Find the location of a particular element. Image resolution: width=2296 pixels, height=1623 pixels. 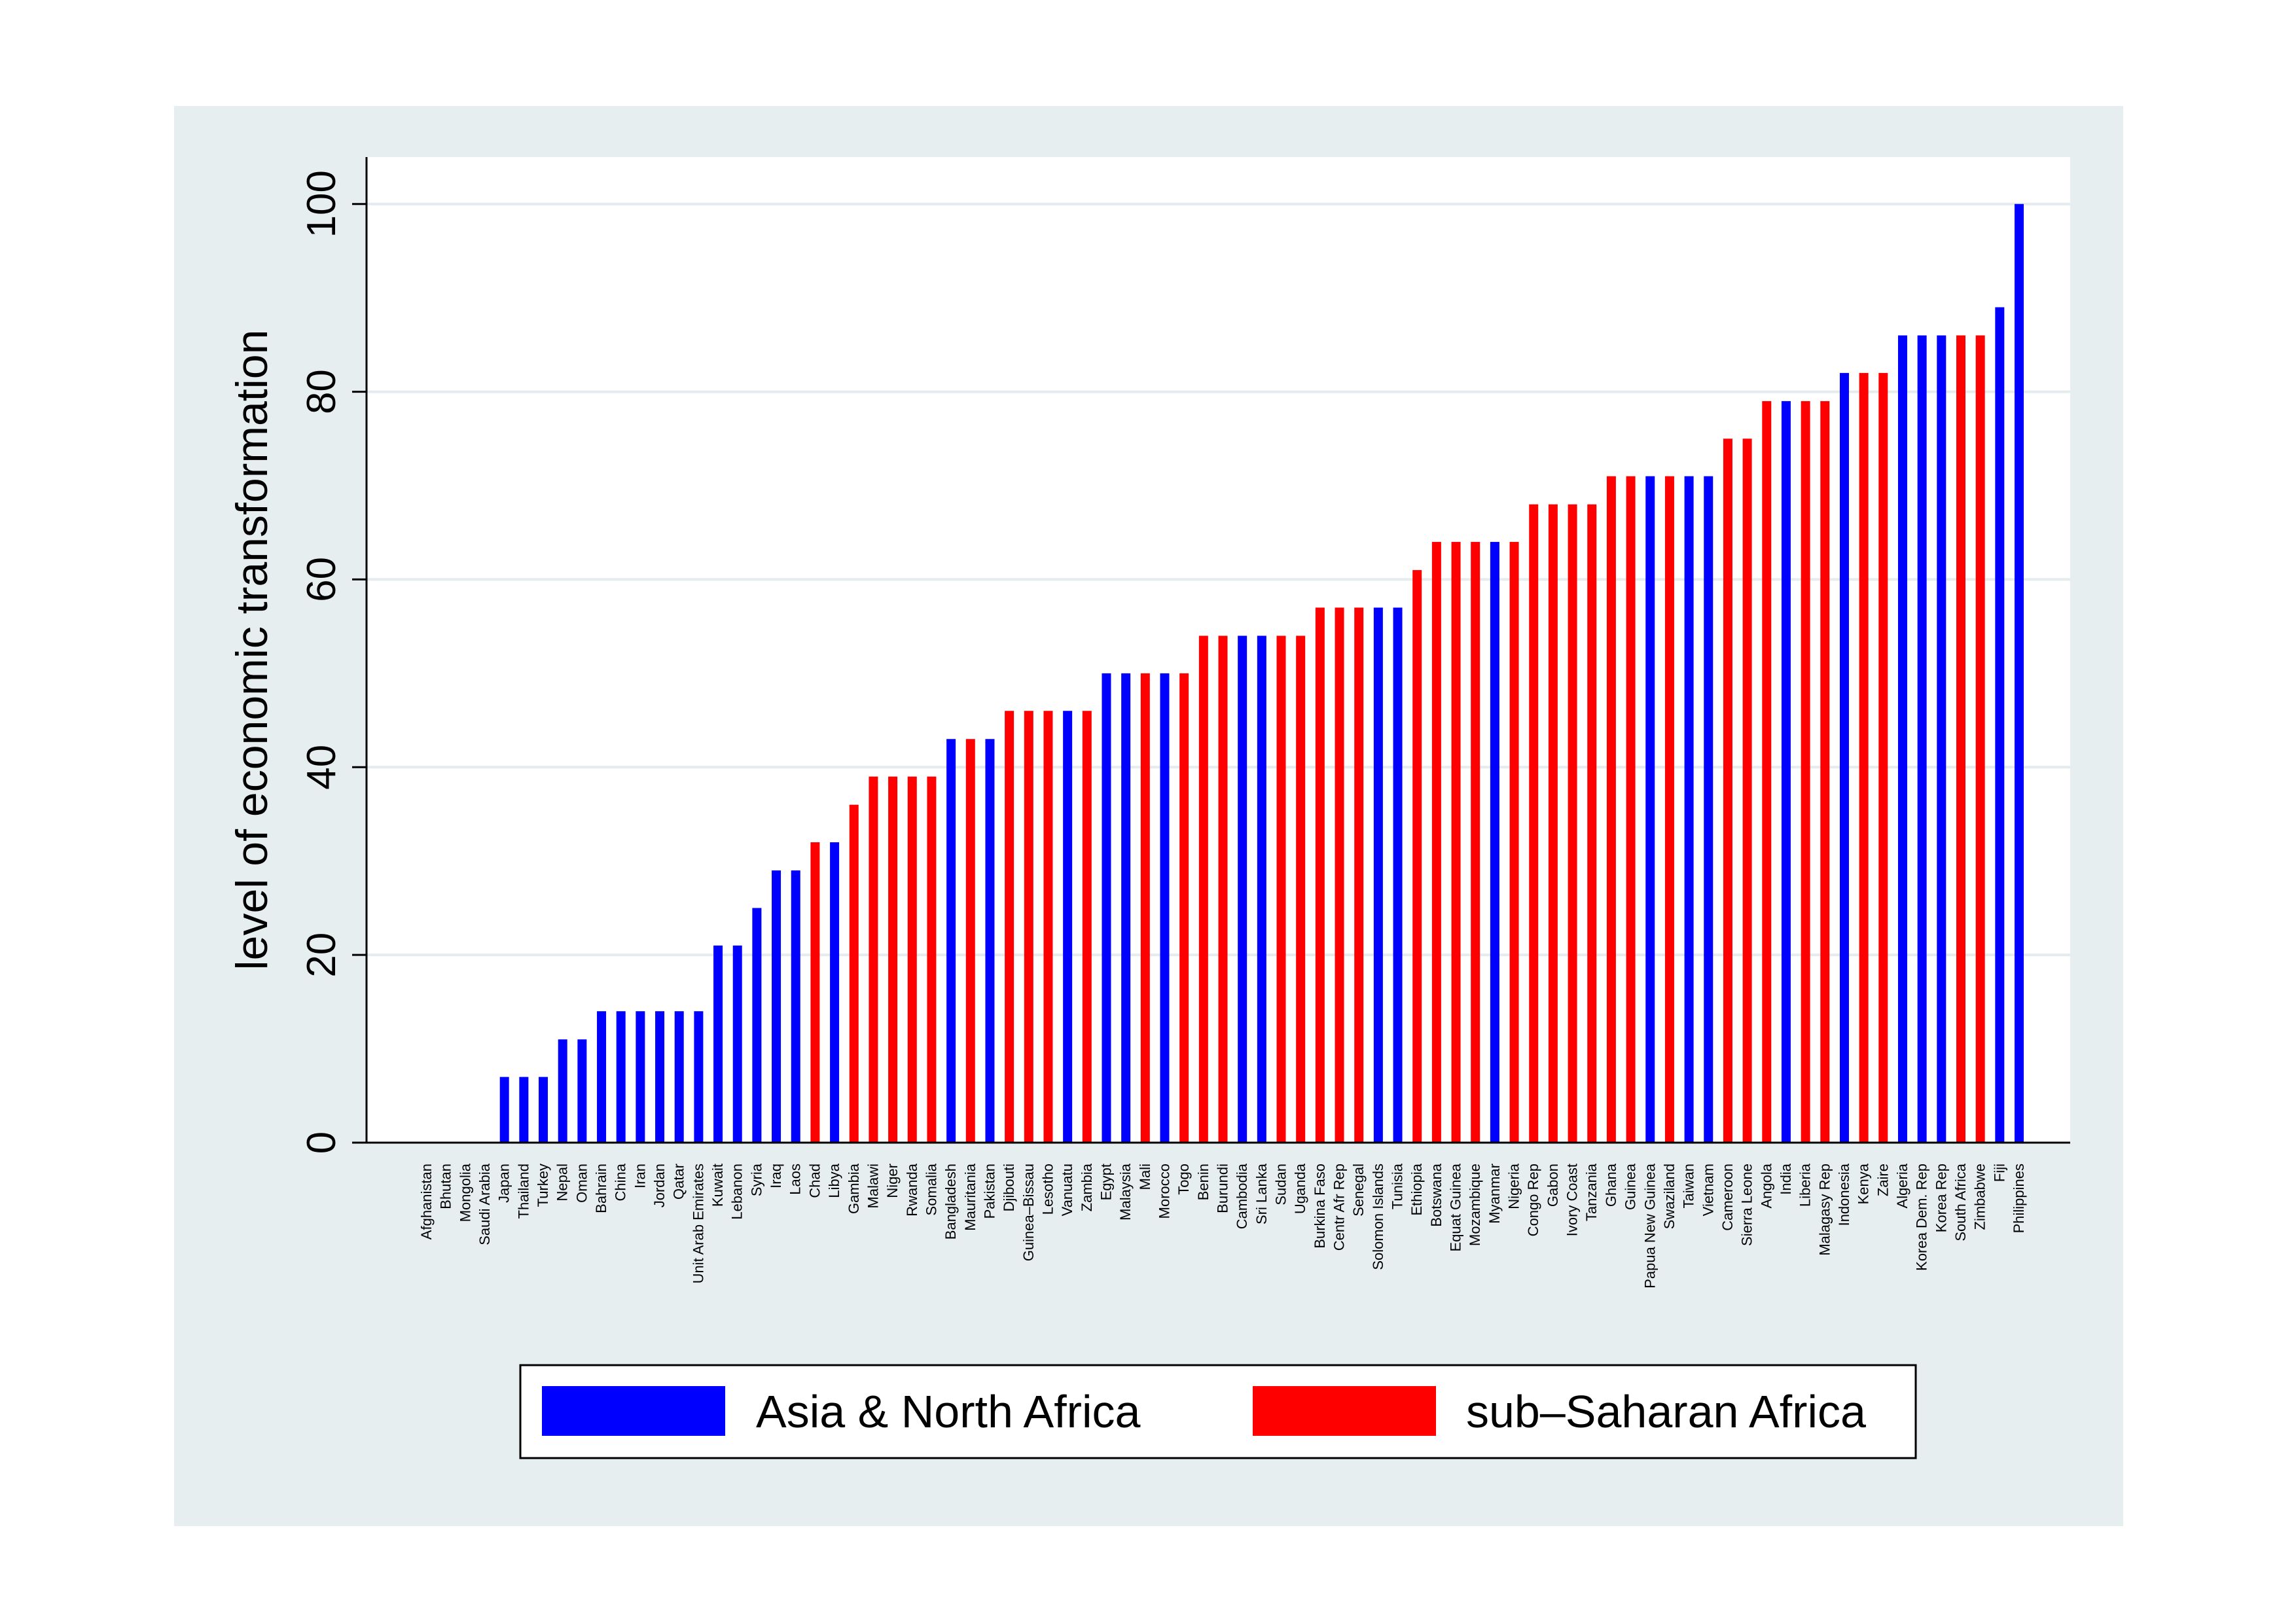

x-category-label: Cameroon is located at coordinates (1727, 1197).